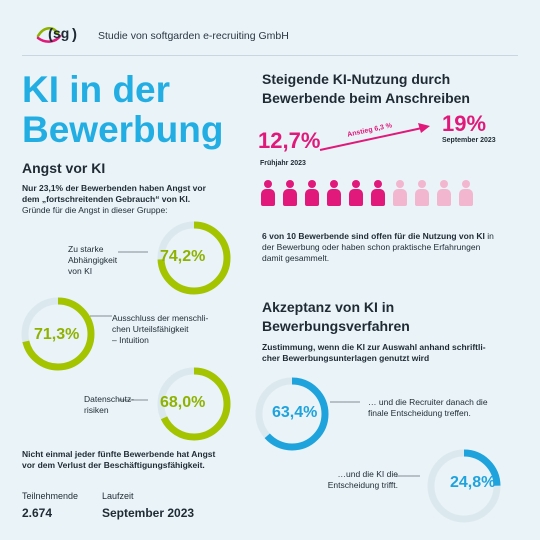 The image size is (540, 540). What do you see at coordinates (37, 513) in the screenshot?
I see `participants-value: 2.674` at bounding box center [37, 513].